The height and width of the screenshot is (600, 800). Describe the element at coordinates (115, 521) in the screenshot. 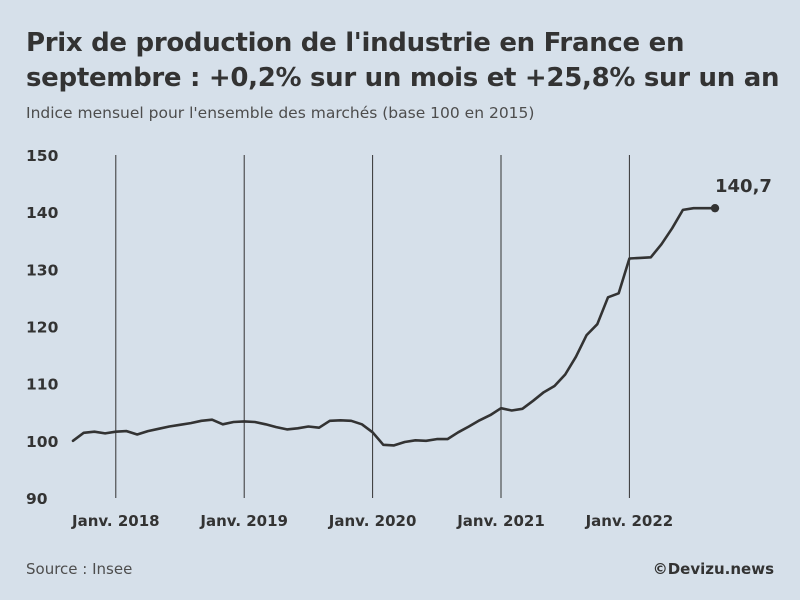

I see `x-tick-label: Janv. 2018` at that location.